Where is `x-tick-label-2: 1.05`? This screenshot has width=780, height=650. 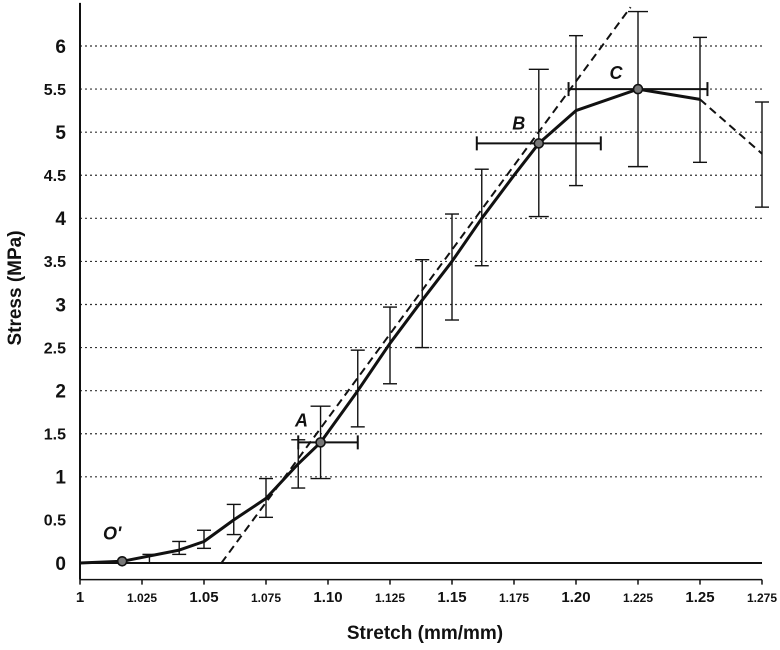 x-tick-label-2: 1.05 is located at coordinates (203, 597).